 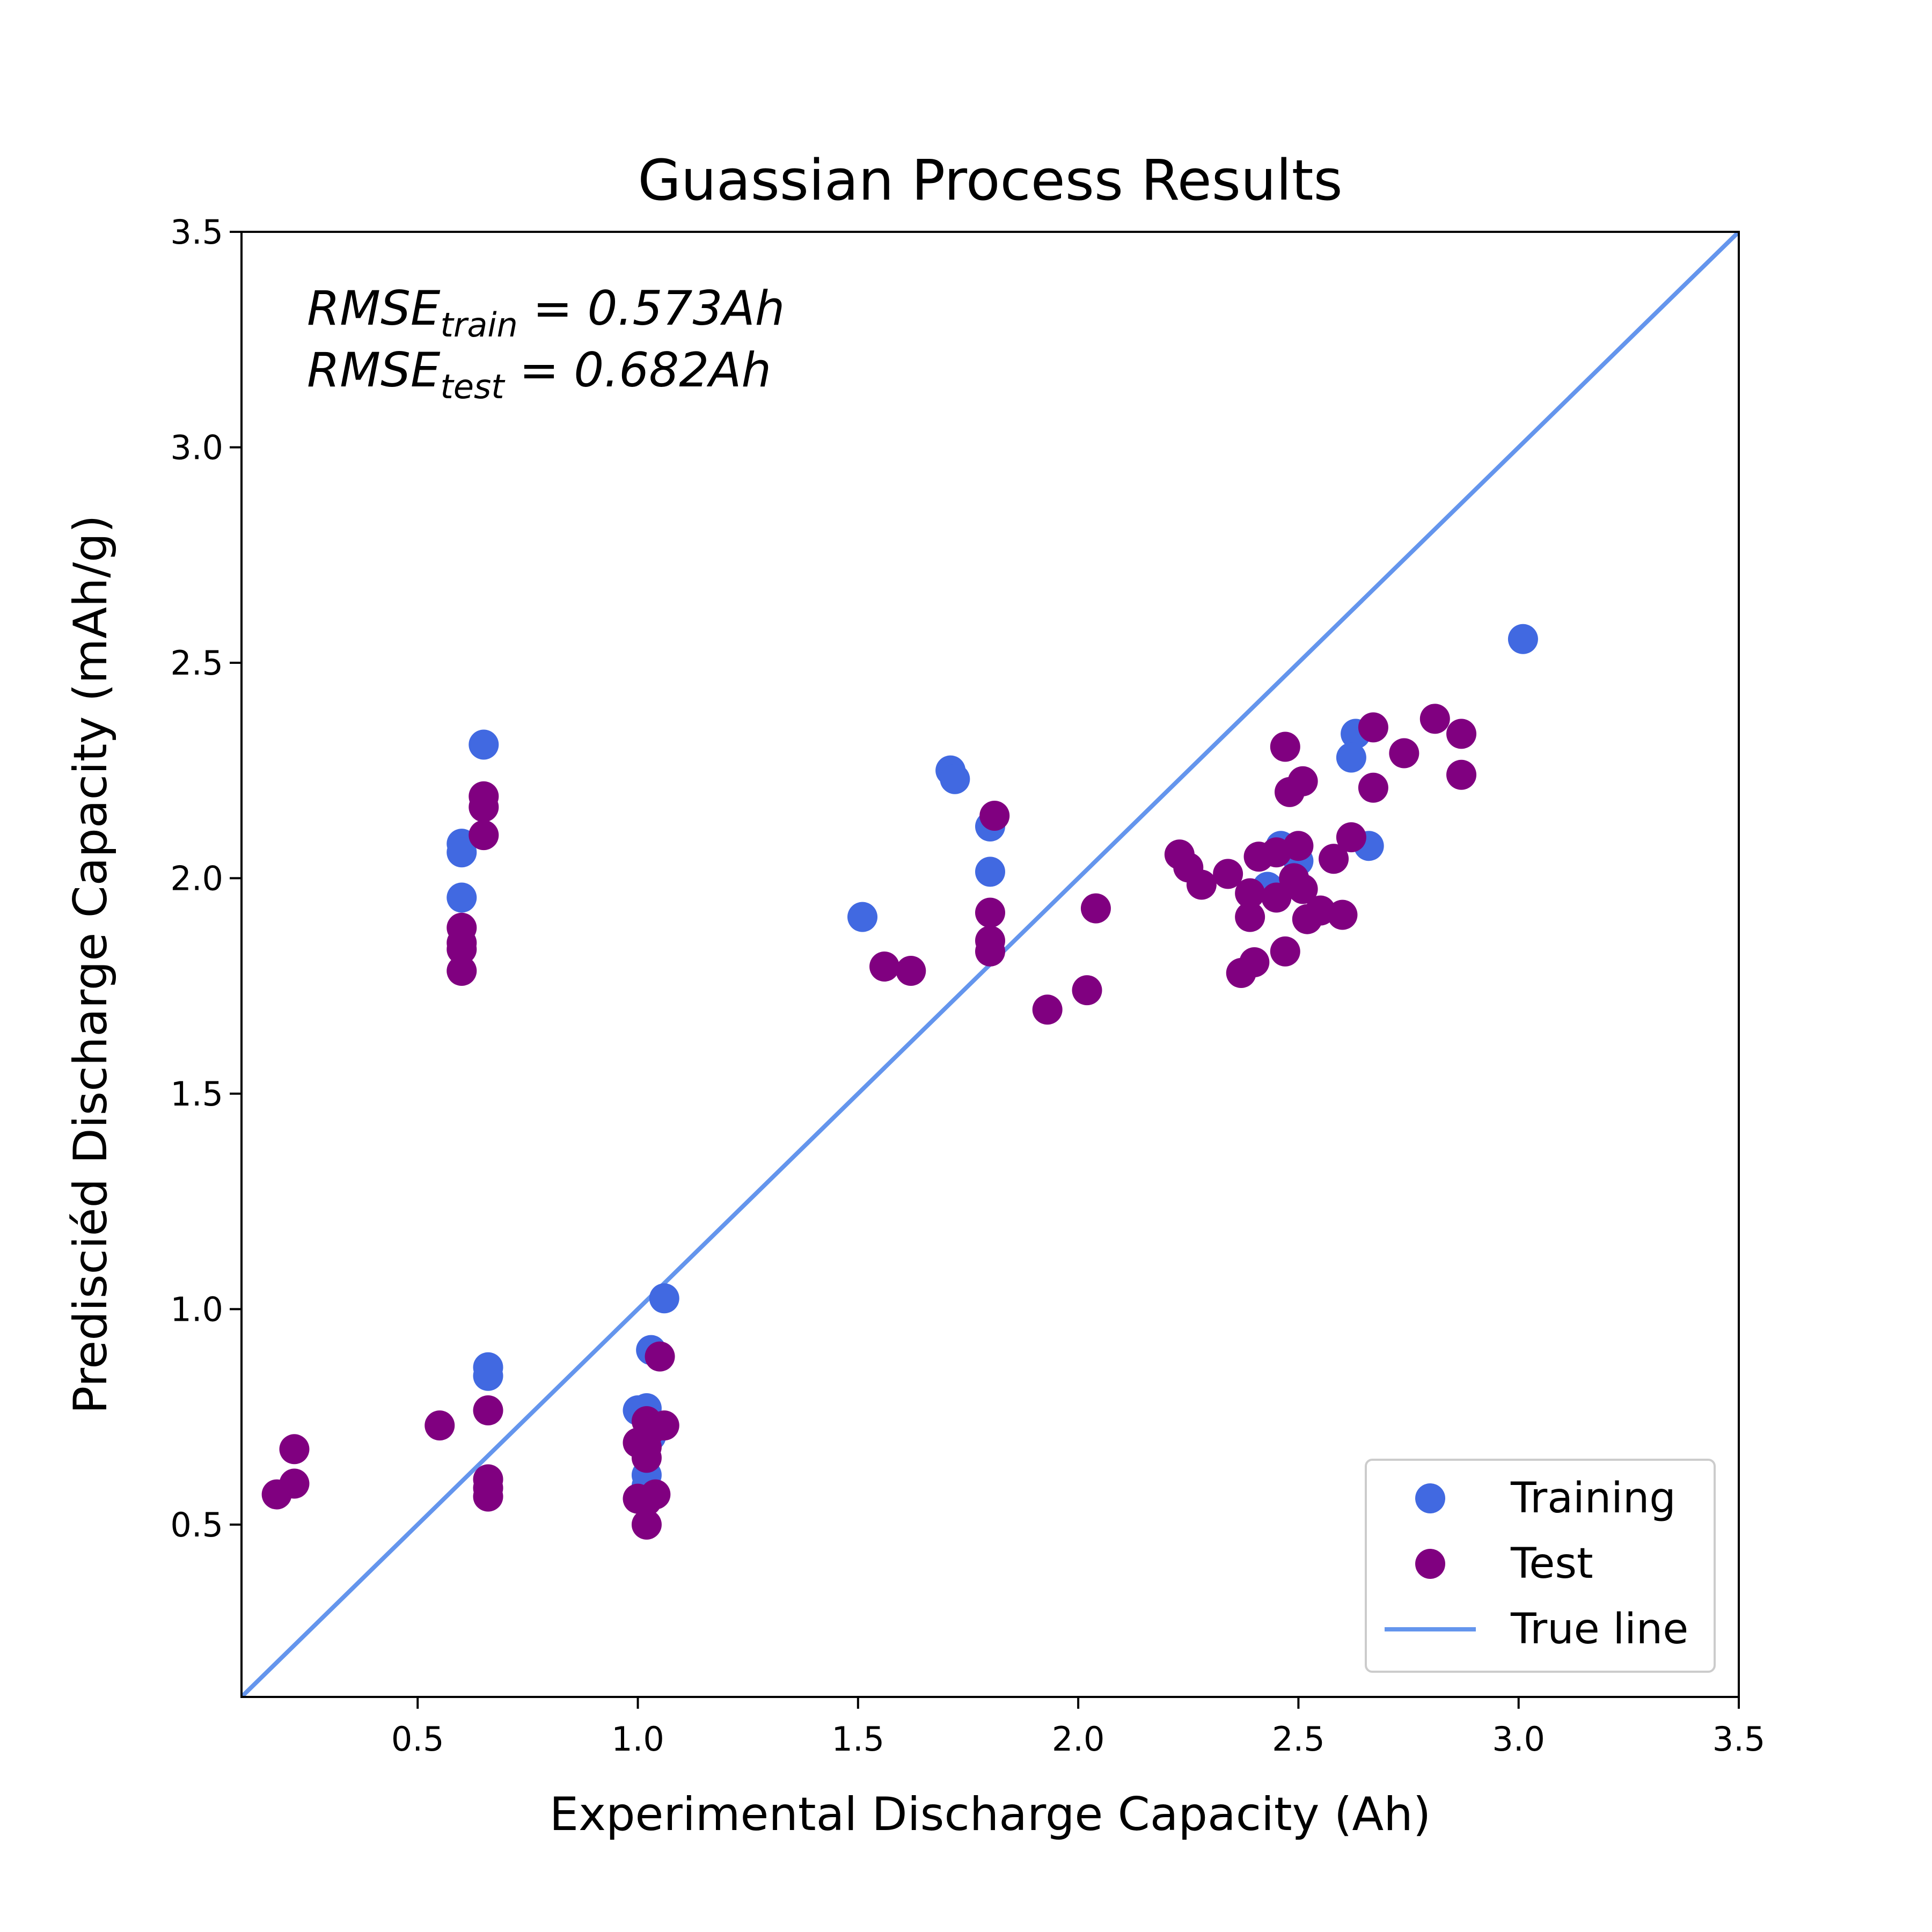 I want to click on legend: Training Test True line, so click(x=1540, y=1566).